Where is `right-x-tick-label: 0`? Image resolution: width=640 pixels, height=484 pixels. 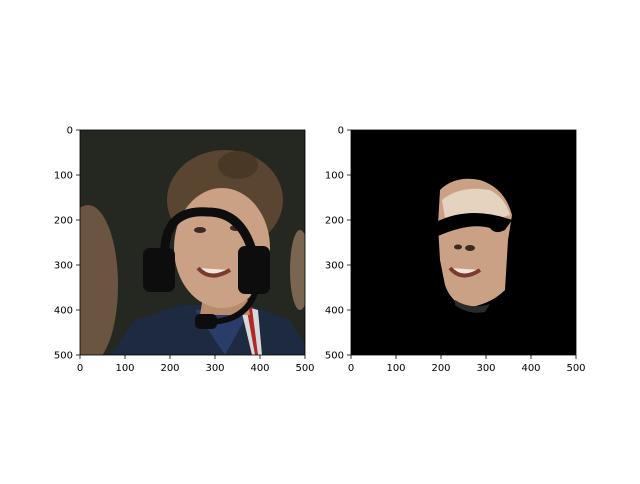
right-x-tick-label: 0 is located at coordinates (351, 368).